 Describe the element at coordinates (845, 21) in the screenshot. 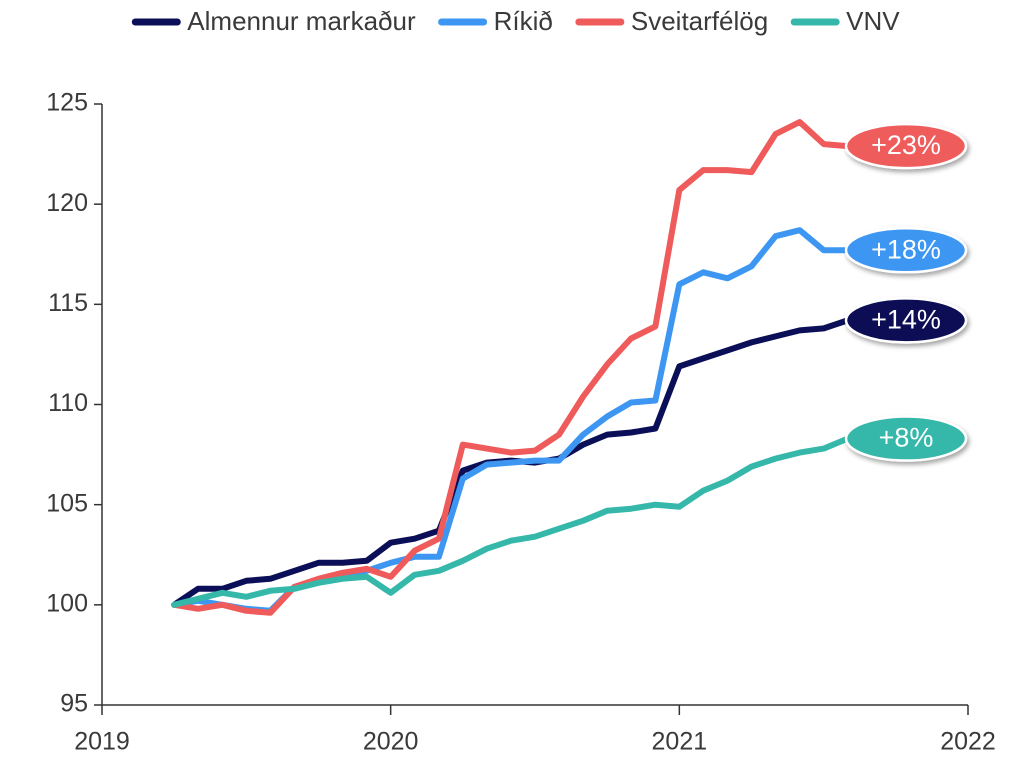

I see `legend-item: VNV` at that location.